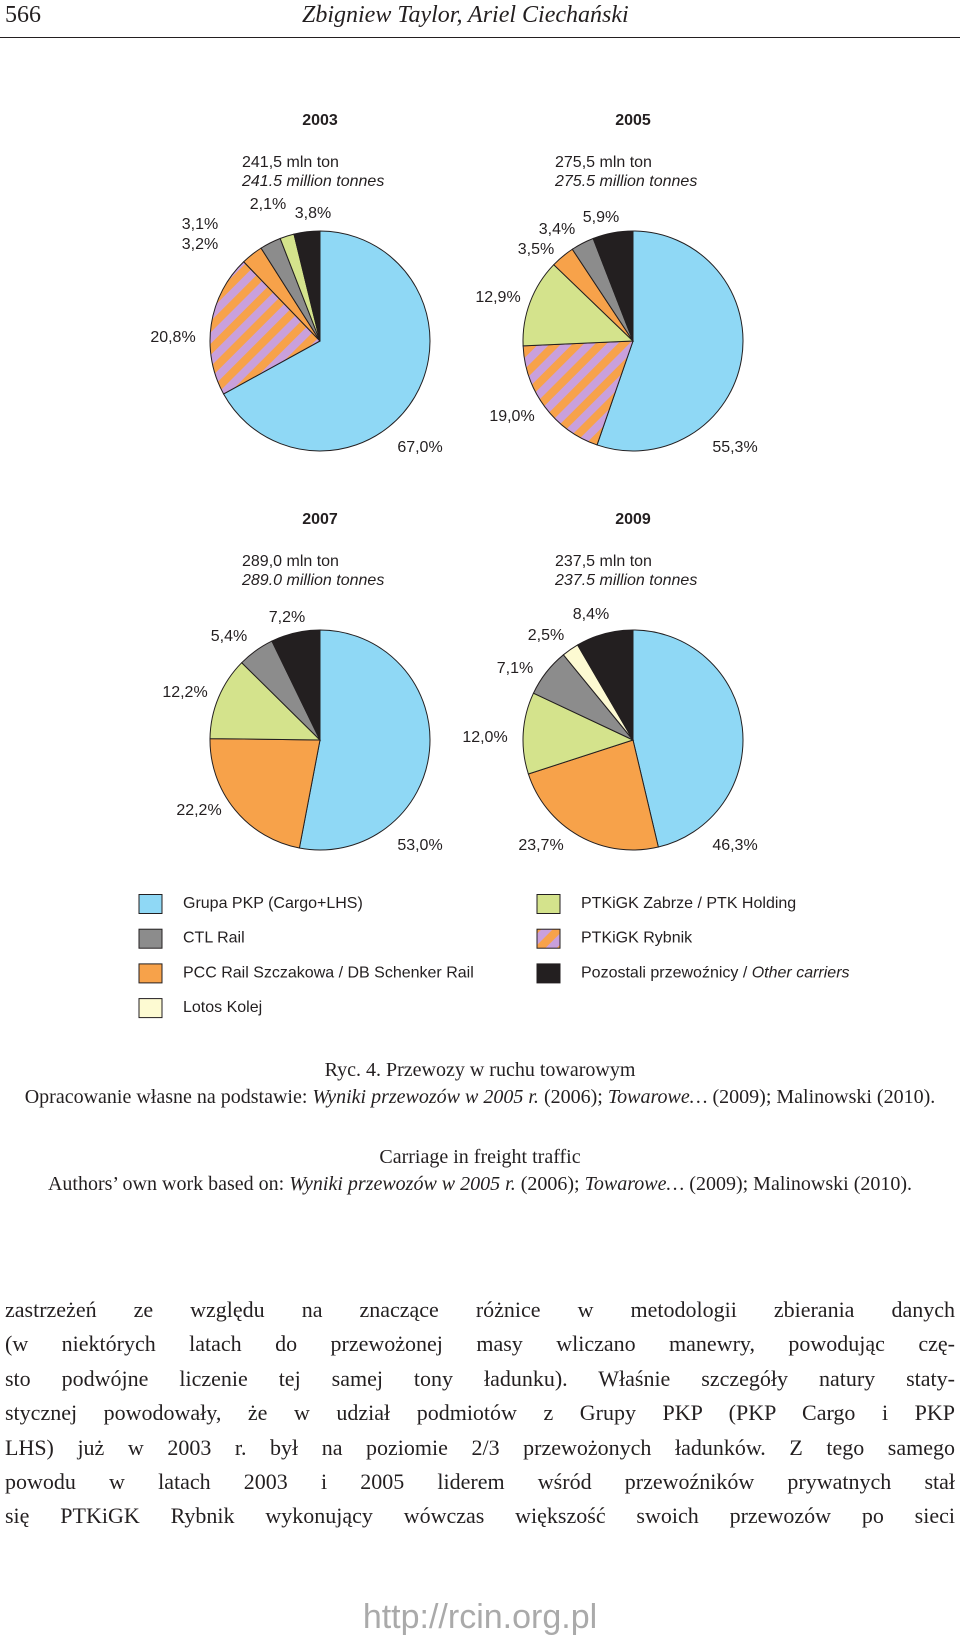  I want to click on slice-label: 3,1%, so click(200, 224).